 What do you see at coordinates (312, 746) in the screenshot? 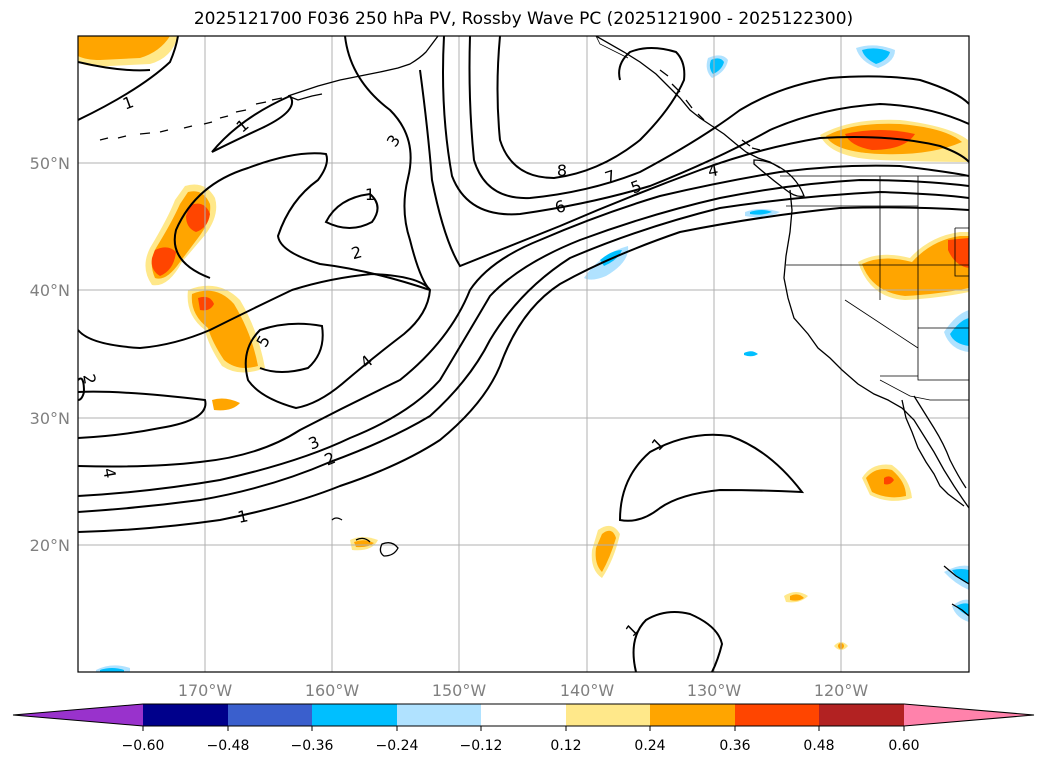
I see `colorbar-tick-label: −0.36` at bounding box center [312, 746].